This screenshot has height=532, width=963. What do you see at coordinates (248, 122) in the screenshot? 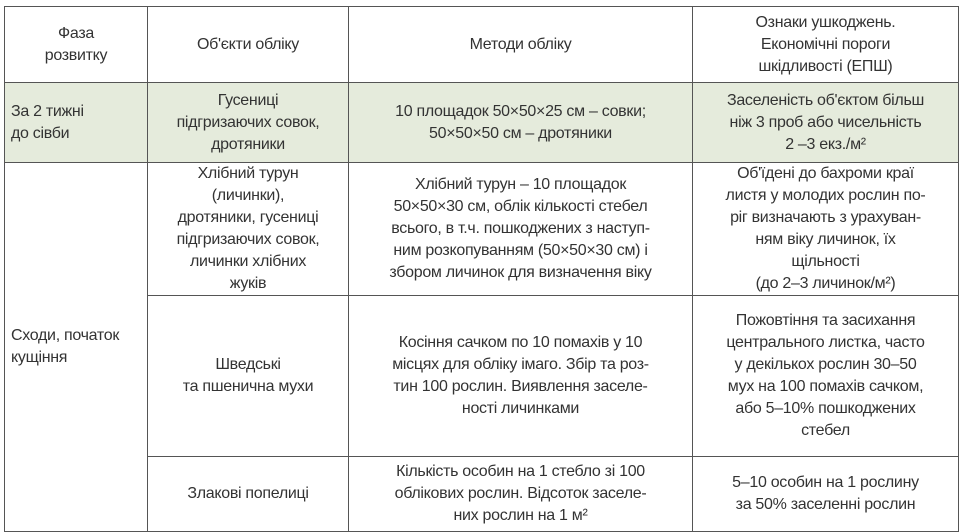
I see `cell-object: Гусениці підгризаючих совок, дротяники` at bounding box center [248, 122].